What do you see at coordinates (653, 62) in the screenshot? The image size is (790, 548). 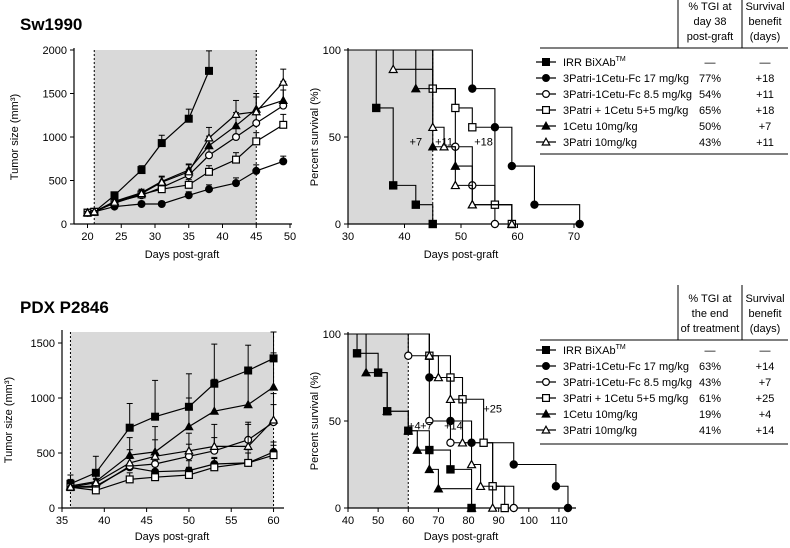 I see `legend-row: IRR BiXAbTM — —` at bounding box center [653, 62].